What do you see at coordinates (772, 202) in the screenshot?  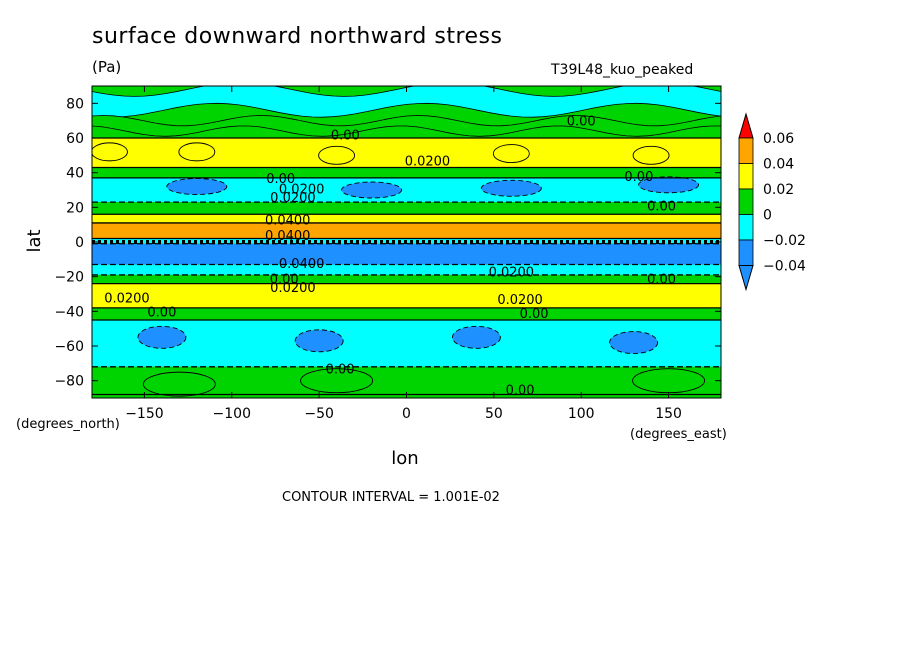 I see `colorbar: 0.06 0.04 0.02 0 −0.02 −0.04` at bounding box center [772, 202].